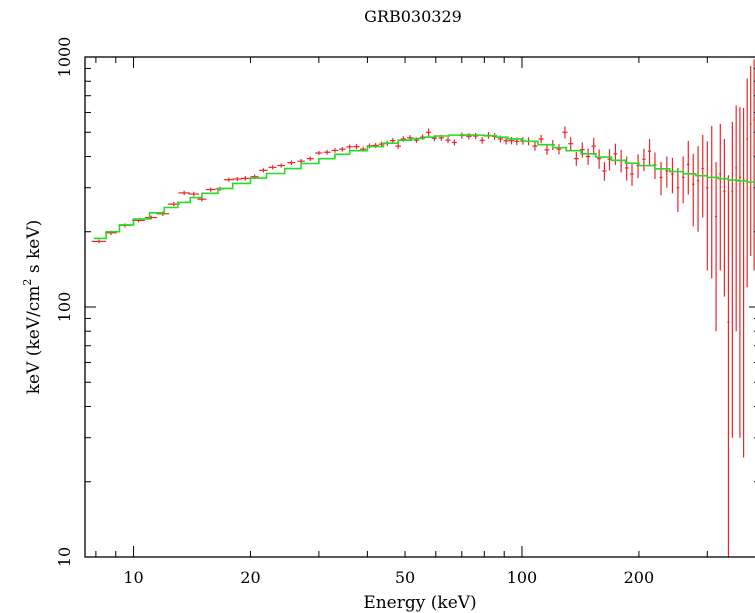 The image size is (755, 613). Describe the element at coordinates (27, 282) in the screenshot. I see `y-axis-label-superscript: 2` at that location.